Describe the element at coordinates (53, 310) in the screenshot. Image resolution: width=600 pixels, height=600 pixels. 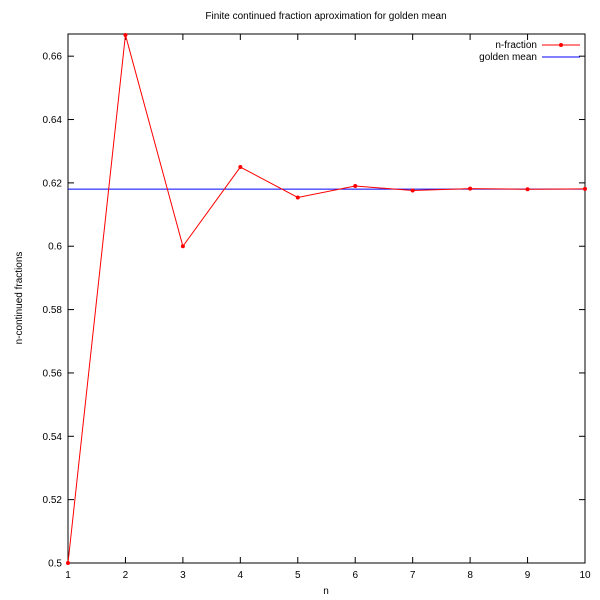
I see `y-tick-label: 0.58` at that location.